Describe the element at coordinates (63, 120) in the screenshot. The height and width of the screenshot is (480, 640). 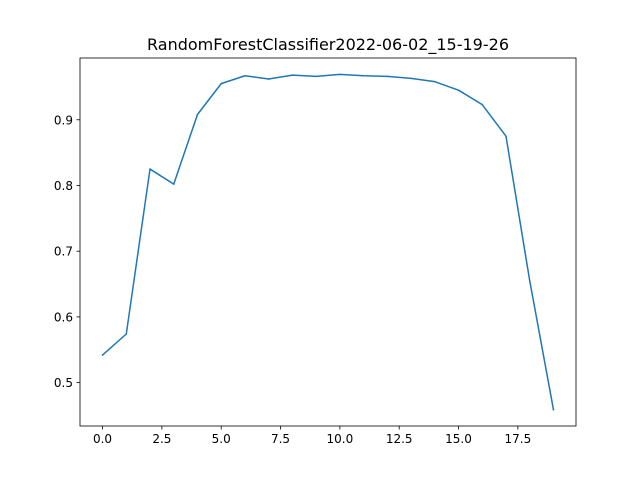
I see `y-tick-label: 0.9` at that location.